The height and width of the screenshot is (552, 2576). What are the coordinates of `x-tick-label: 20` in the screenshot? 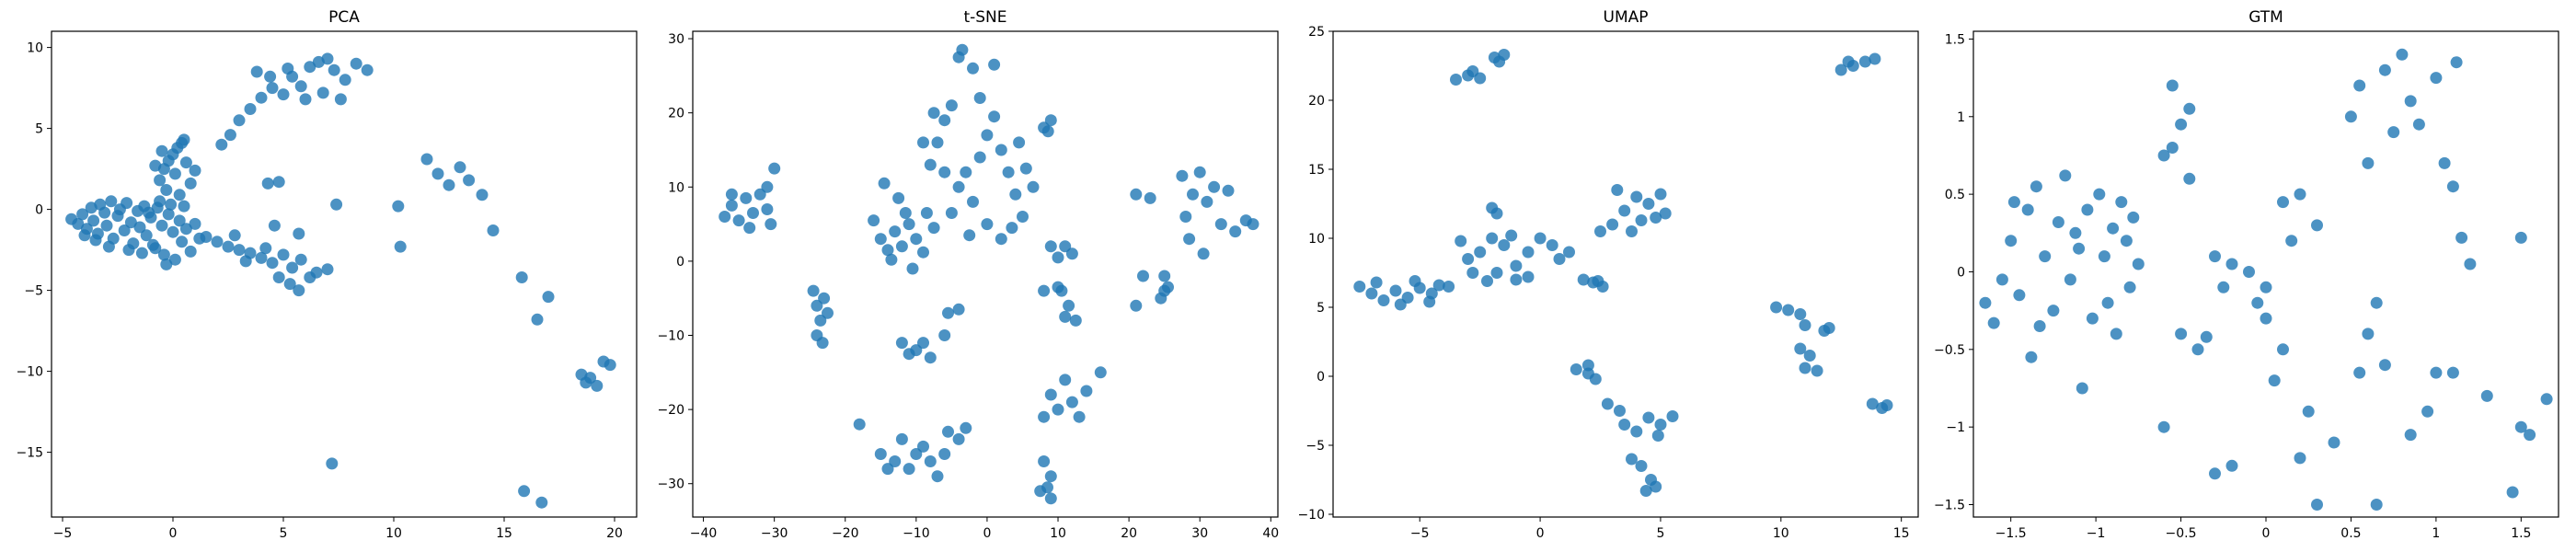 It's located at (614, 533).